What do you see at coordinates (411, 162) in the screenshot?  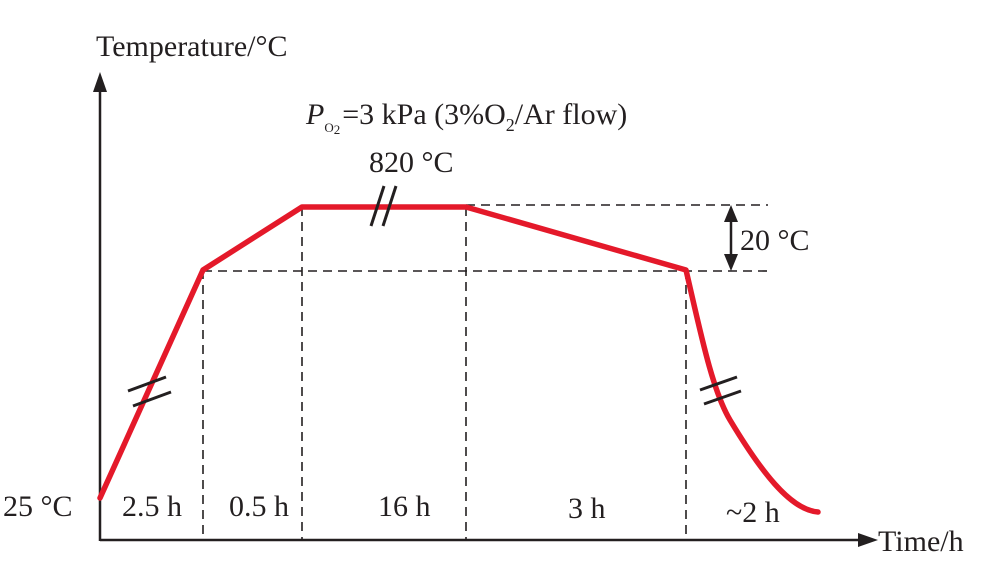 I see `peak-temperature-label: 820 °C` at bounding box center [411, 162].